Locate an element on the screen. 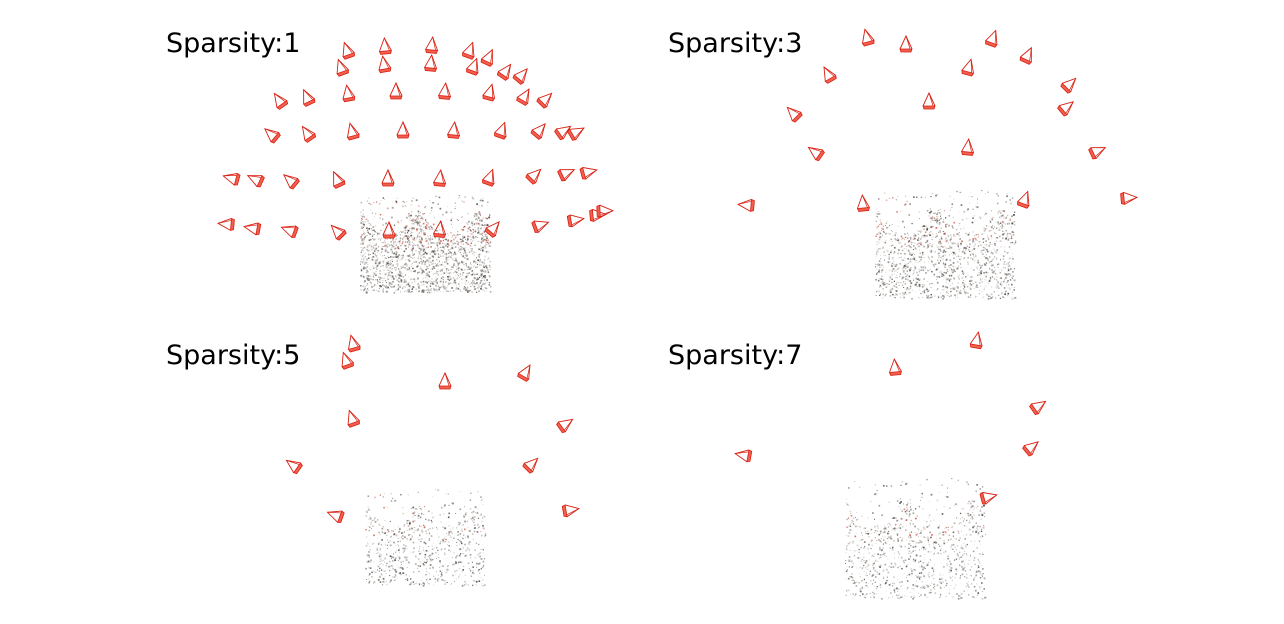 The width and height of the screenshot is (1284, 624). panel-title: Sparsity:5 is located at coordinates (233, 355).